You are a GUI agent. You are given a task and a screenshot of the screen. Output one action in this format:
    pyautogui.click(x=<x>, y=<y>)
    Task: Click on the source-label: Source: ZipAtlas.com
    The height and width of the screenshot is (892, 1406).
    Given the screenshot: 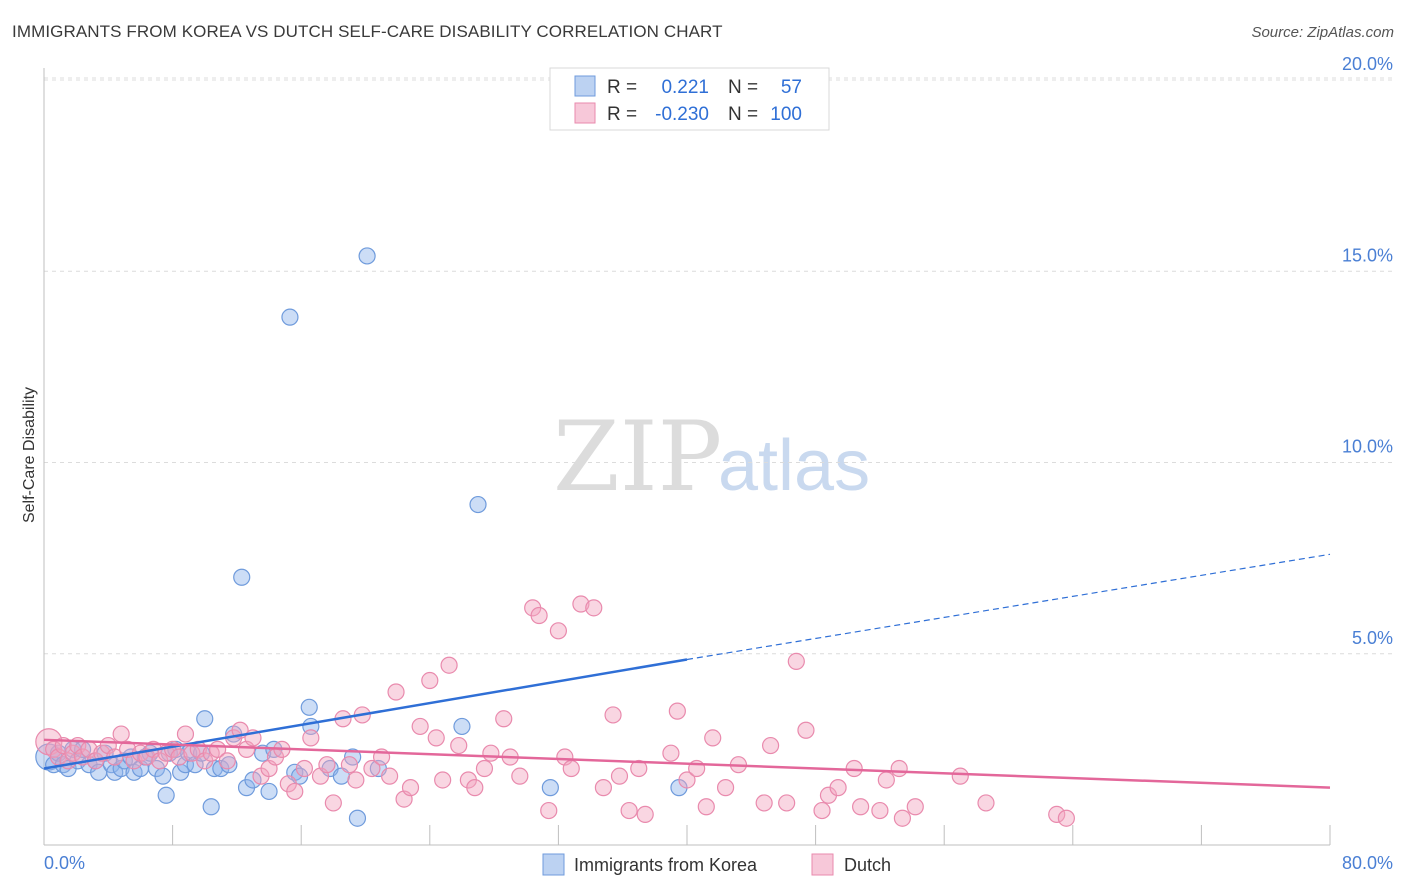 What is the action you would take?
    pyautogui.click(x=1322, y=32)
    